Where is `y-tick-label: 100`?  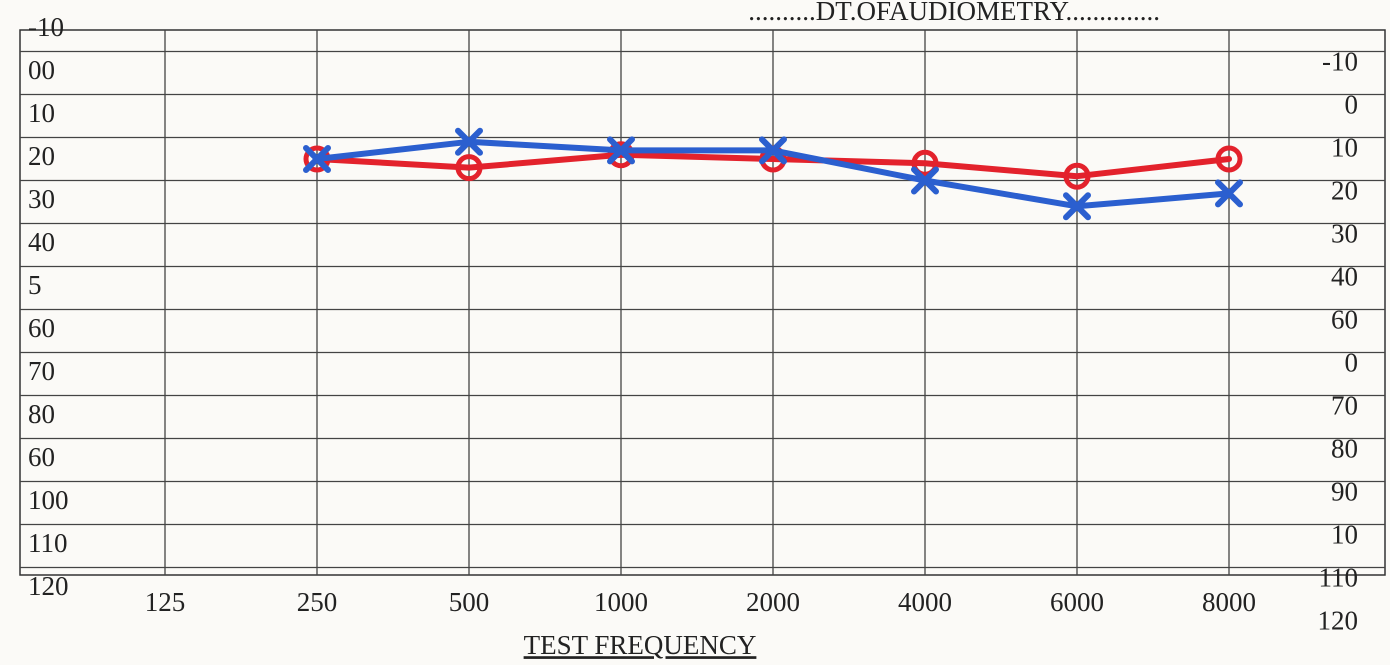
y-tick-label: 100 is located at coordinates (48, 500).